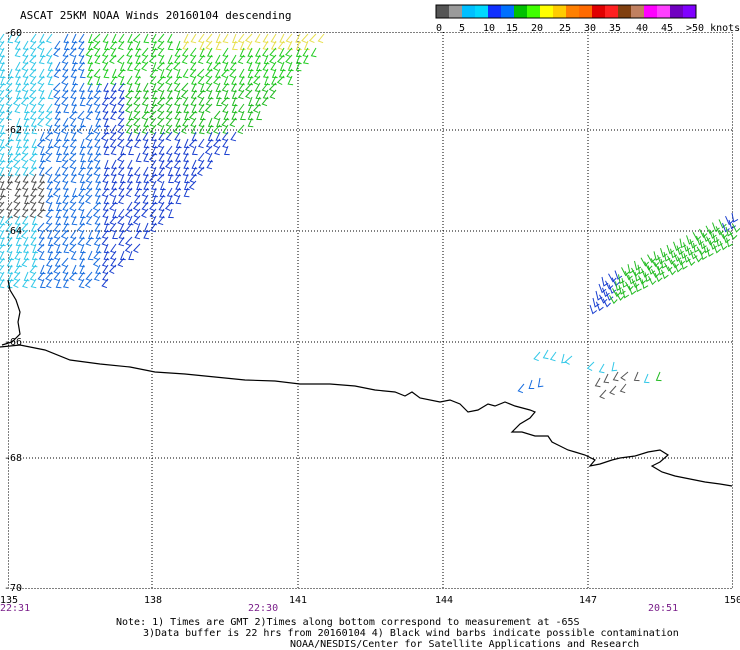 The width and height of the screenshot is (740, 650). Describe the element at coordinates (370, 600) in the screenshot. I see `longitude-labels: 135 138 141 144 147 150` at that location.